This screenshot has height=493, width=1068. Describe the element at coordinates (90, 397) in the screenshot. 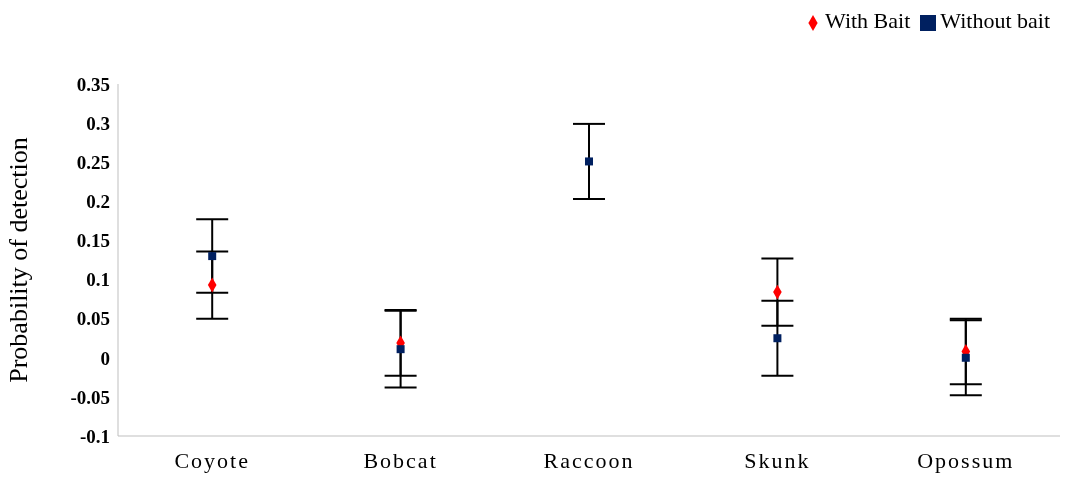

I see `y-tick-label: -0.05` at that location.